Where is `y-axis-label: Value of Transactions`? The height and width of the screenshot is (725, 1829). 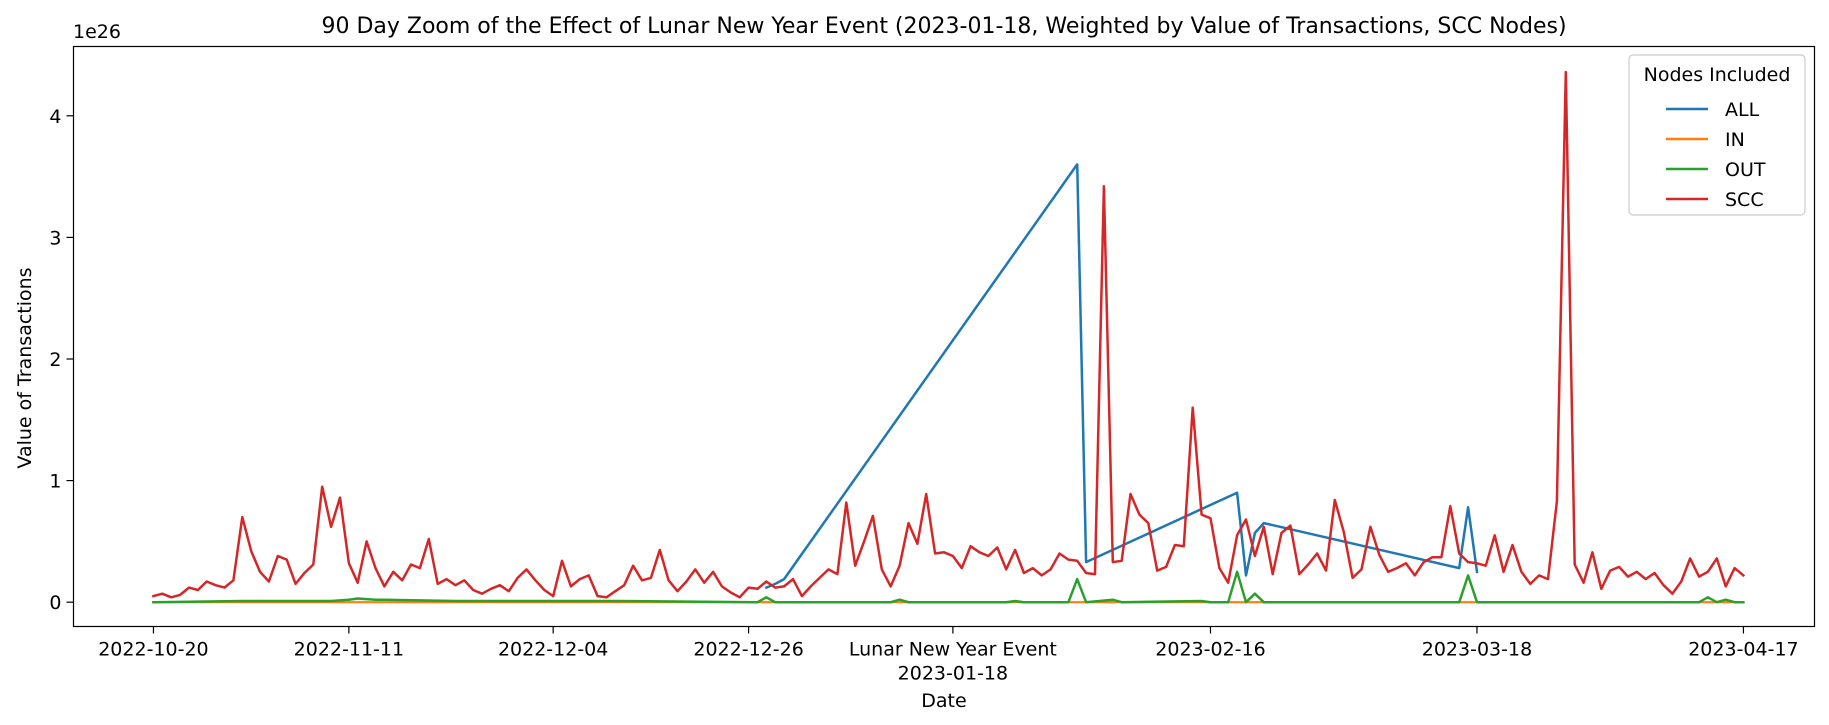 y-axis-label: Value of Transactions is located at coordinates (25, 367).